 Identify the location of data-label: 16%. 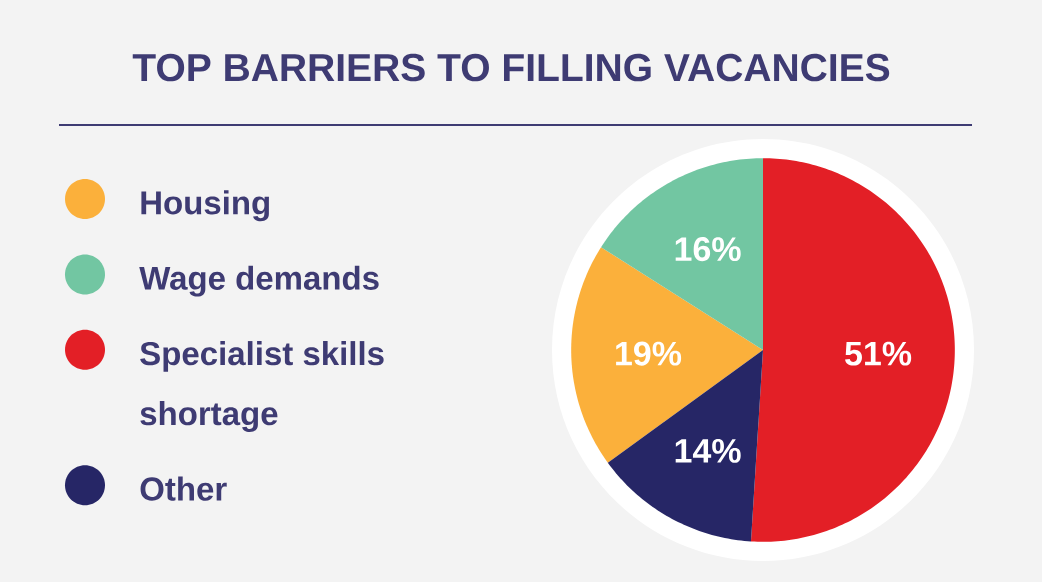
(708, 249).